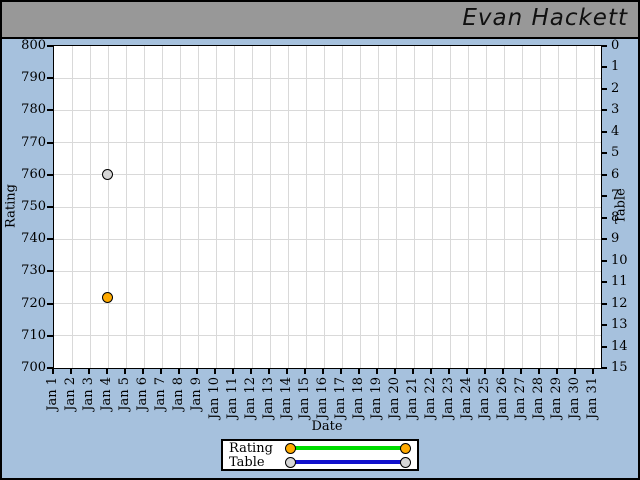 This screenshot has height=480, width=640. I want to click on right-axis-tick-label: 10, so click(619, 260).